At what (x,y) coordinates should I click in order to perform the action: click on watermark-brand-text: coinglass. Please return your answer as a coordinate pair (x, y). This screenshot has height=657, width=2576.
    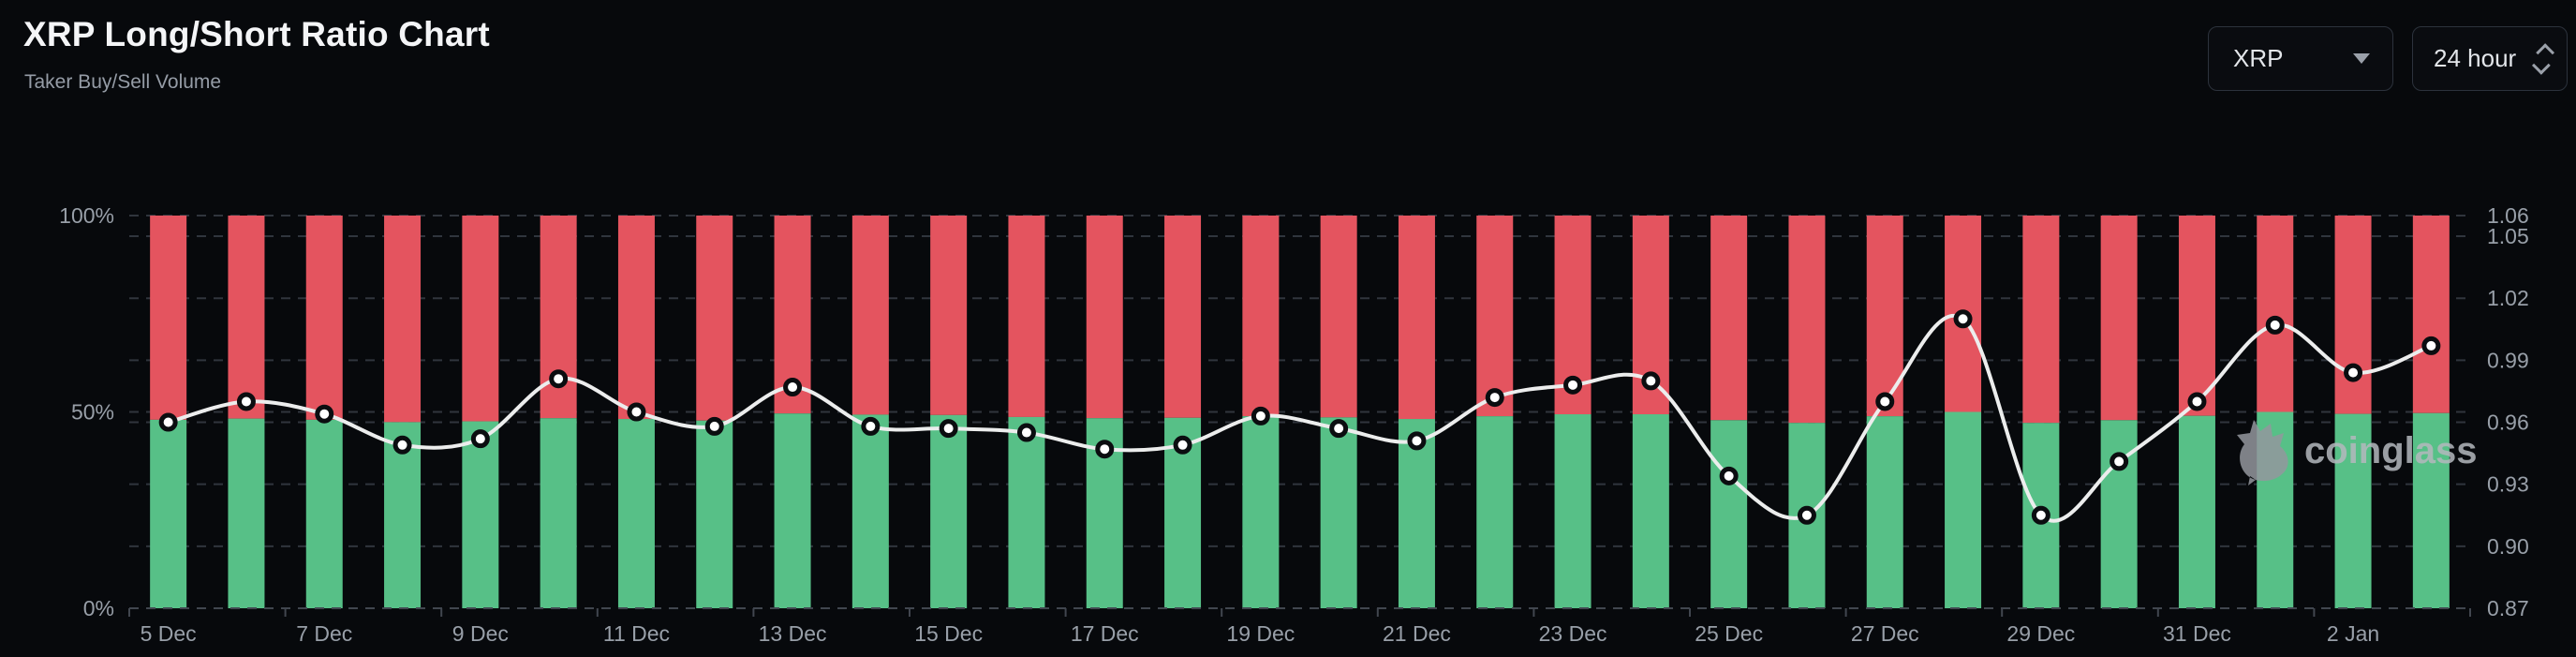
    Looking at the image, I should click on (2391, 450).